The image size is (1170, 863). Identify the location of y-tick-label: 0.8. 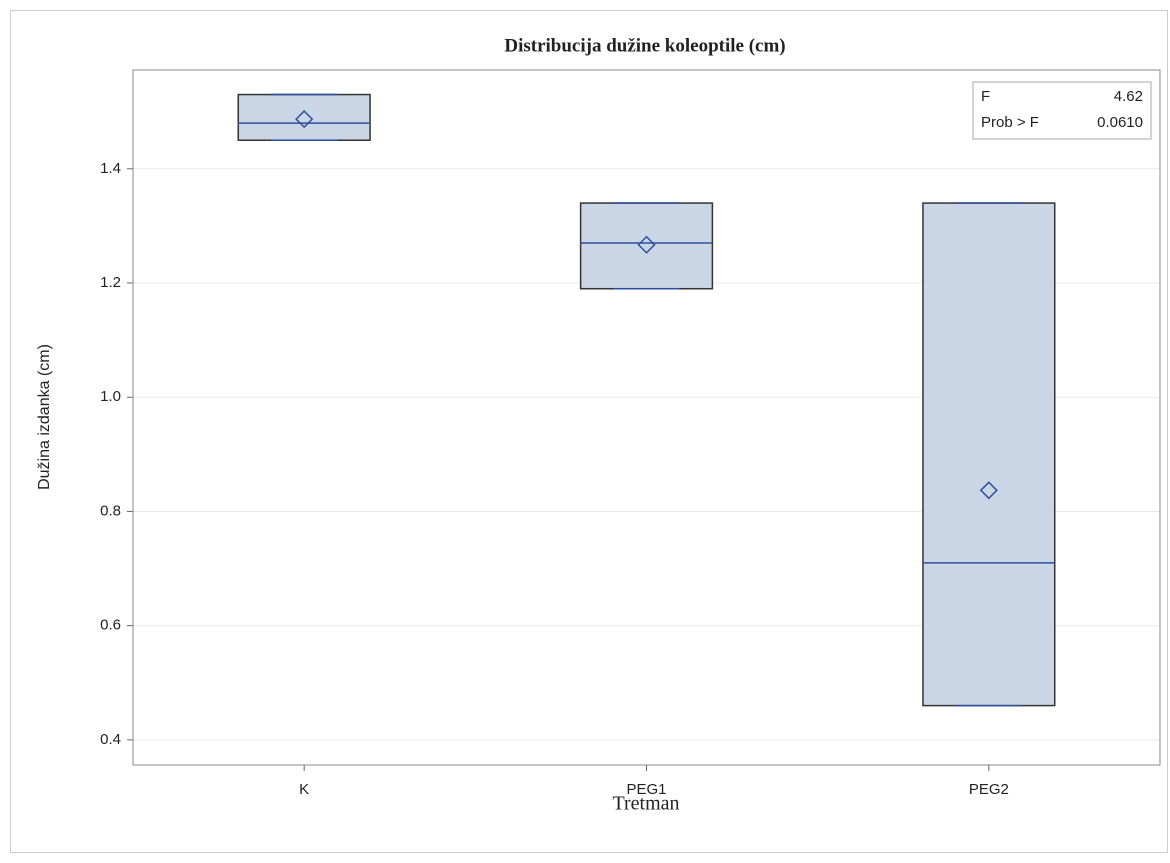
(110, 510).